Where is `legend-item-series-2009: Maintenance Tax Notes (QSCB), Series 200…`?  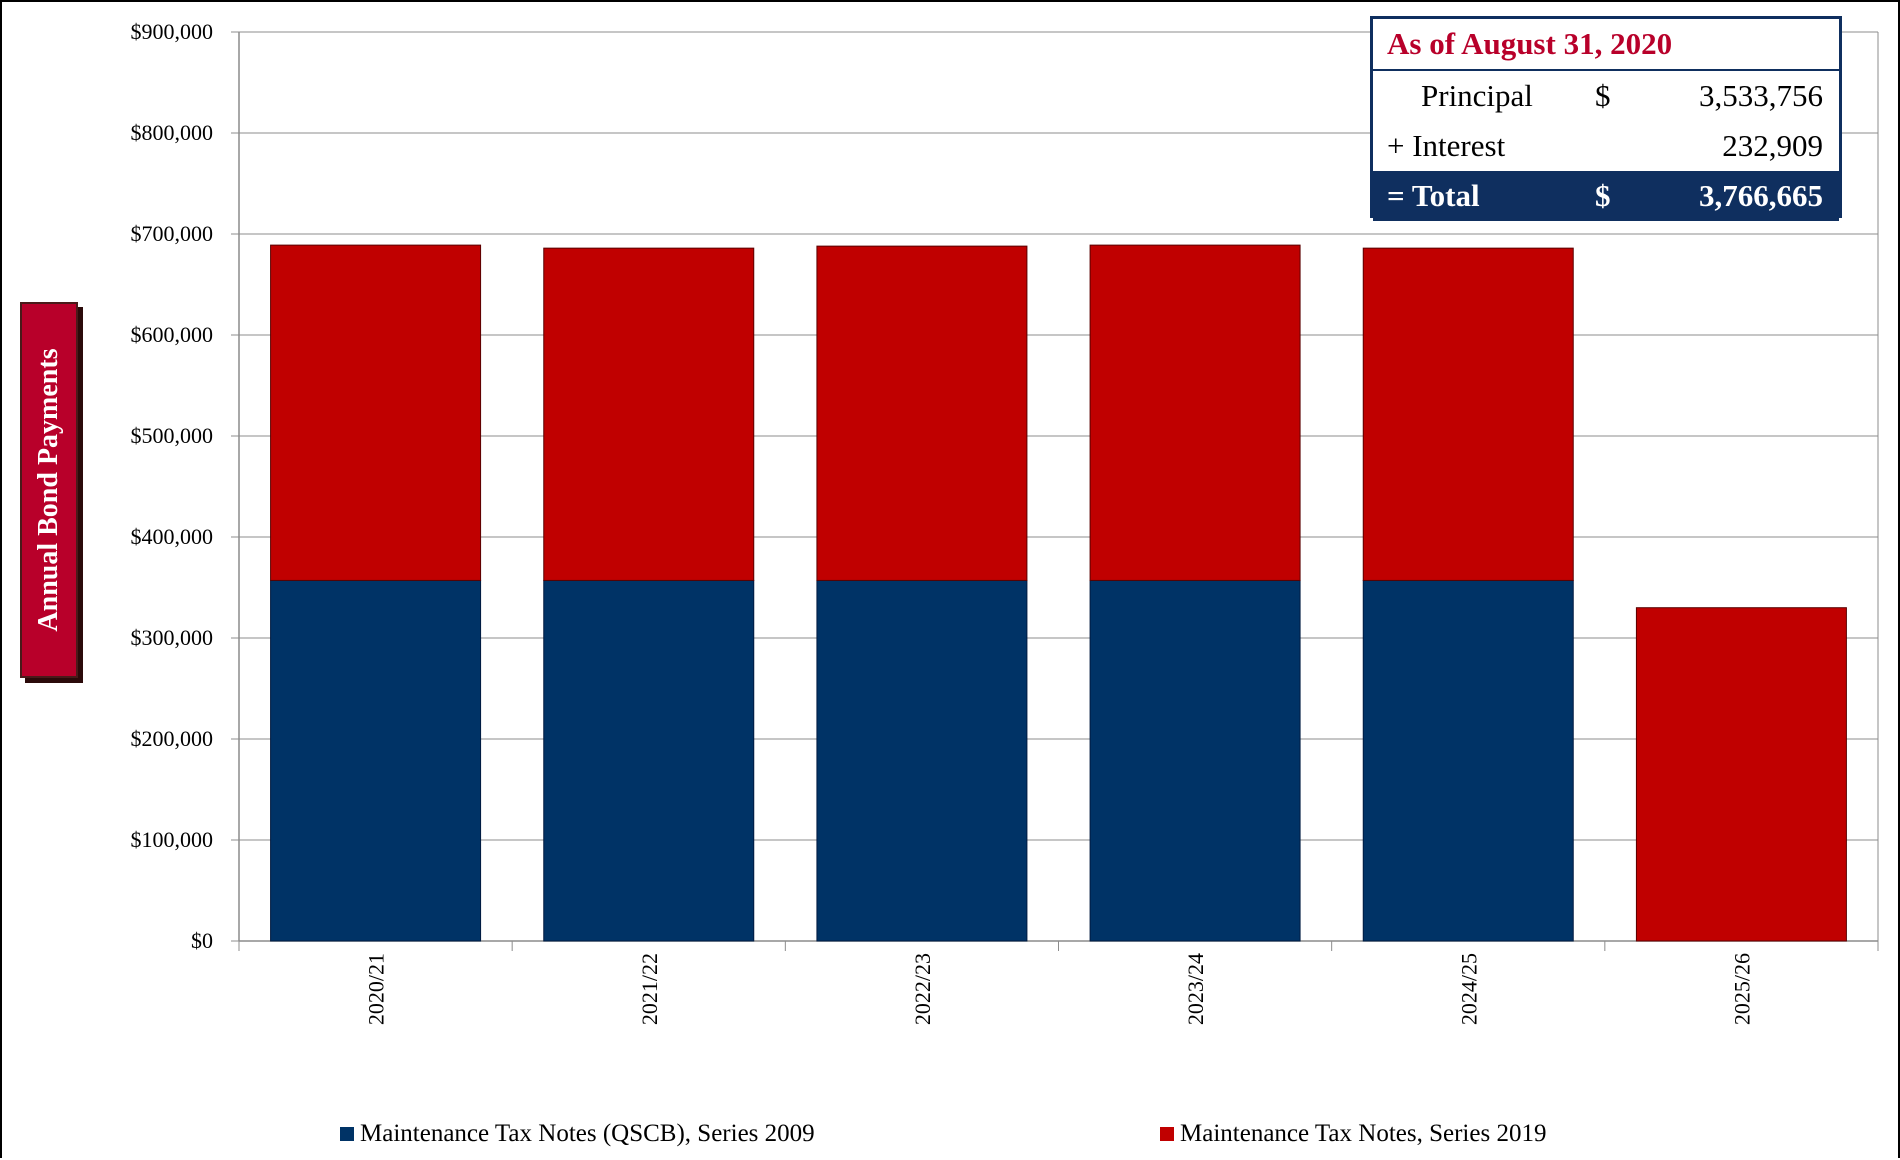 legend-item-series-2009: Maintenance Tax Notes (QSCB), Series 200… is located at coordinates (577, 1134).